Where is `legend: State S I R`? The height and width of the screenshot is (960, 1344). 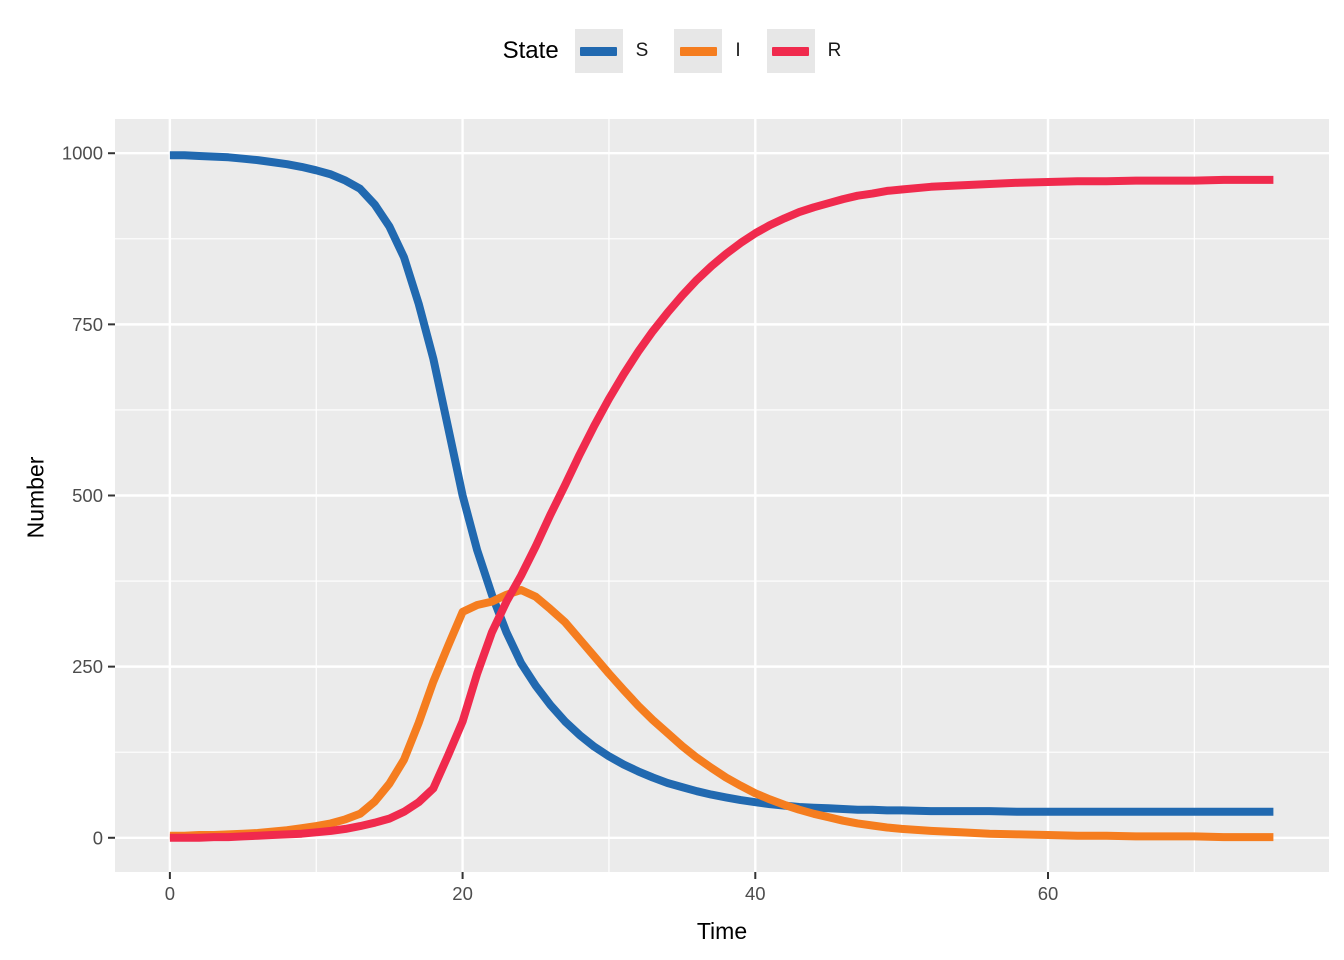
legend: State S I R is located at coordinates (672, 51).